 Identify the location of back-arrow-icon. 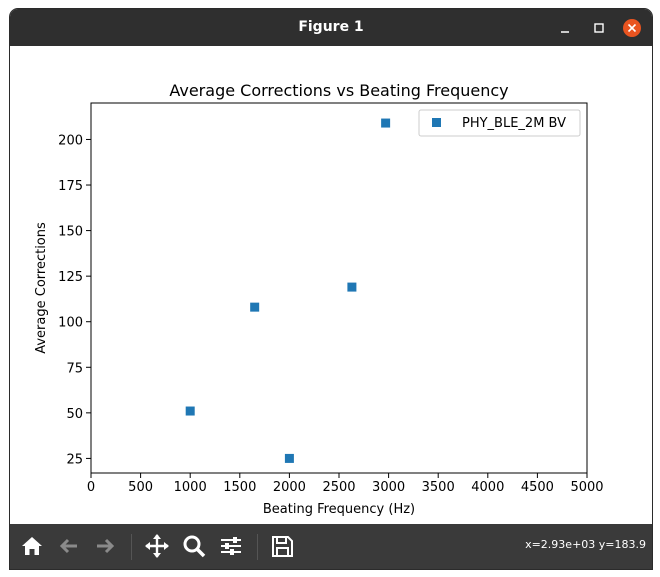
(69, 546).